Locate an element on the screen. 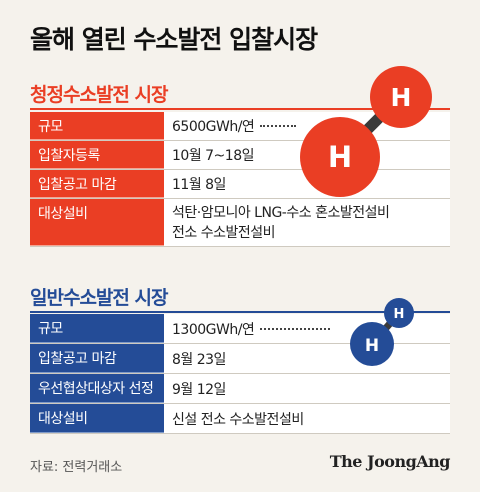 The image size is (480, 492). row-value: 11월 8일 is located at coordinates (307, 184).